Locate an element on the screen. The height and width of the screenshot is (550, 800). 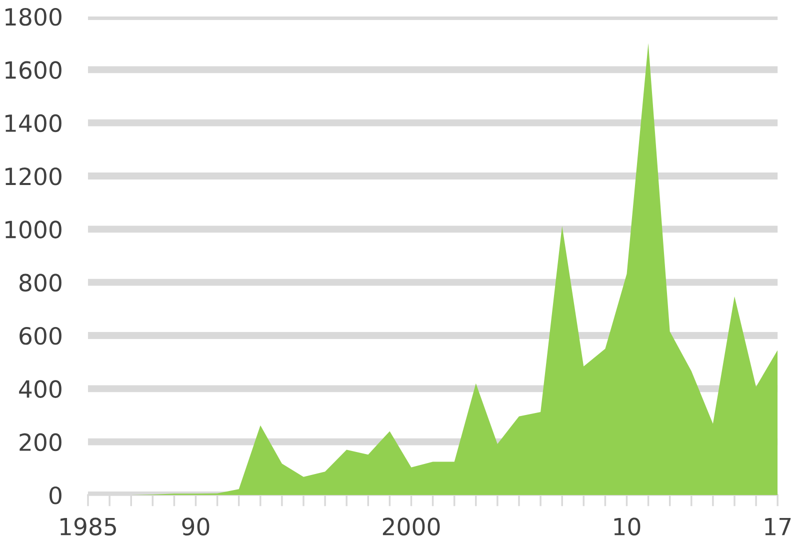
y-tick-label: 1600 is located at coordinates (34, 70).